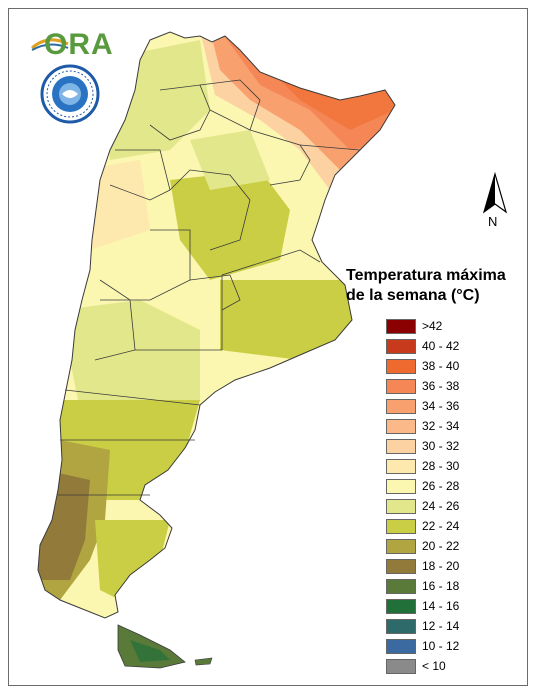 This screenshot has height=696, width=538. I want to click on legend-item: 36 - 38, so click(446, 386).